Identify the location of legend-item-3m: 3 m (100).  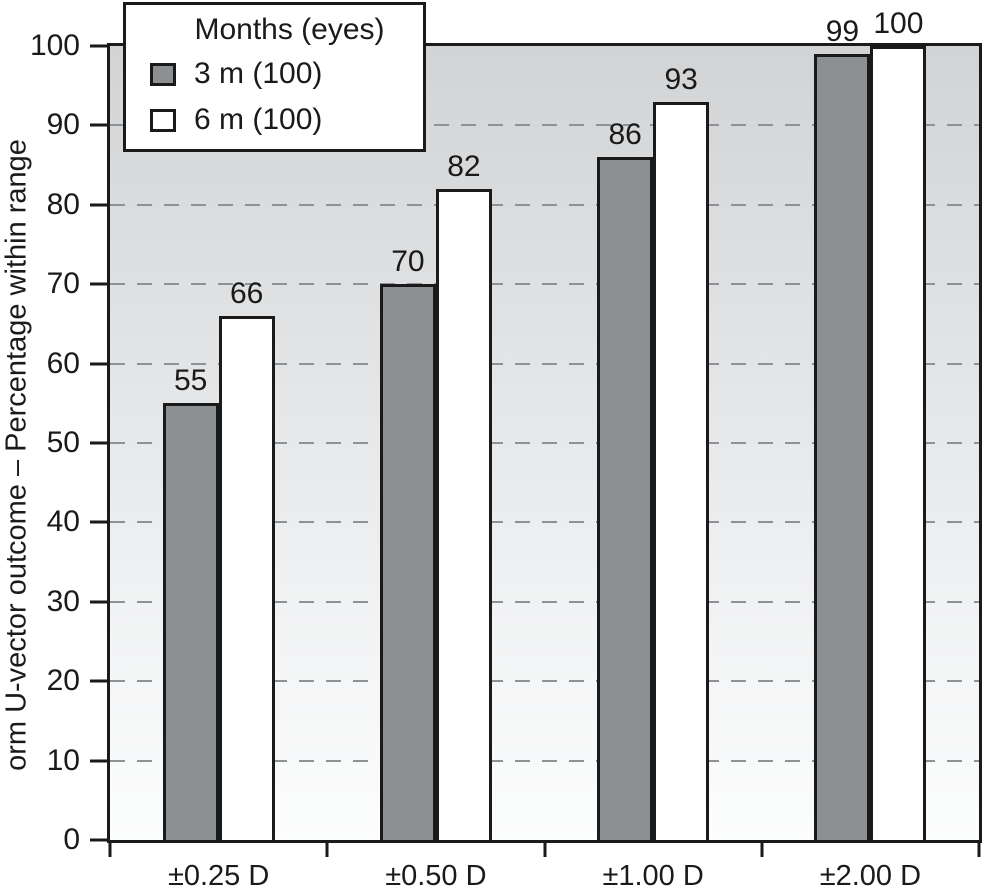
(274, 74).